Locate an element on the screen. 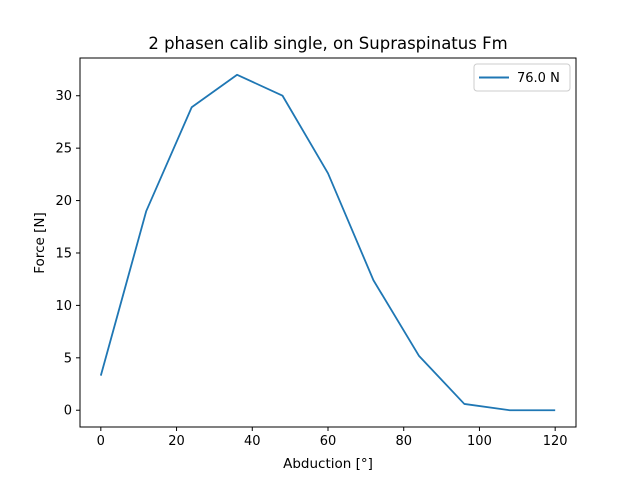 The image size is (640, 480). x-tick-label: 120 is located at coordinates (555, 441).